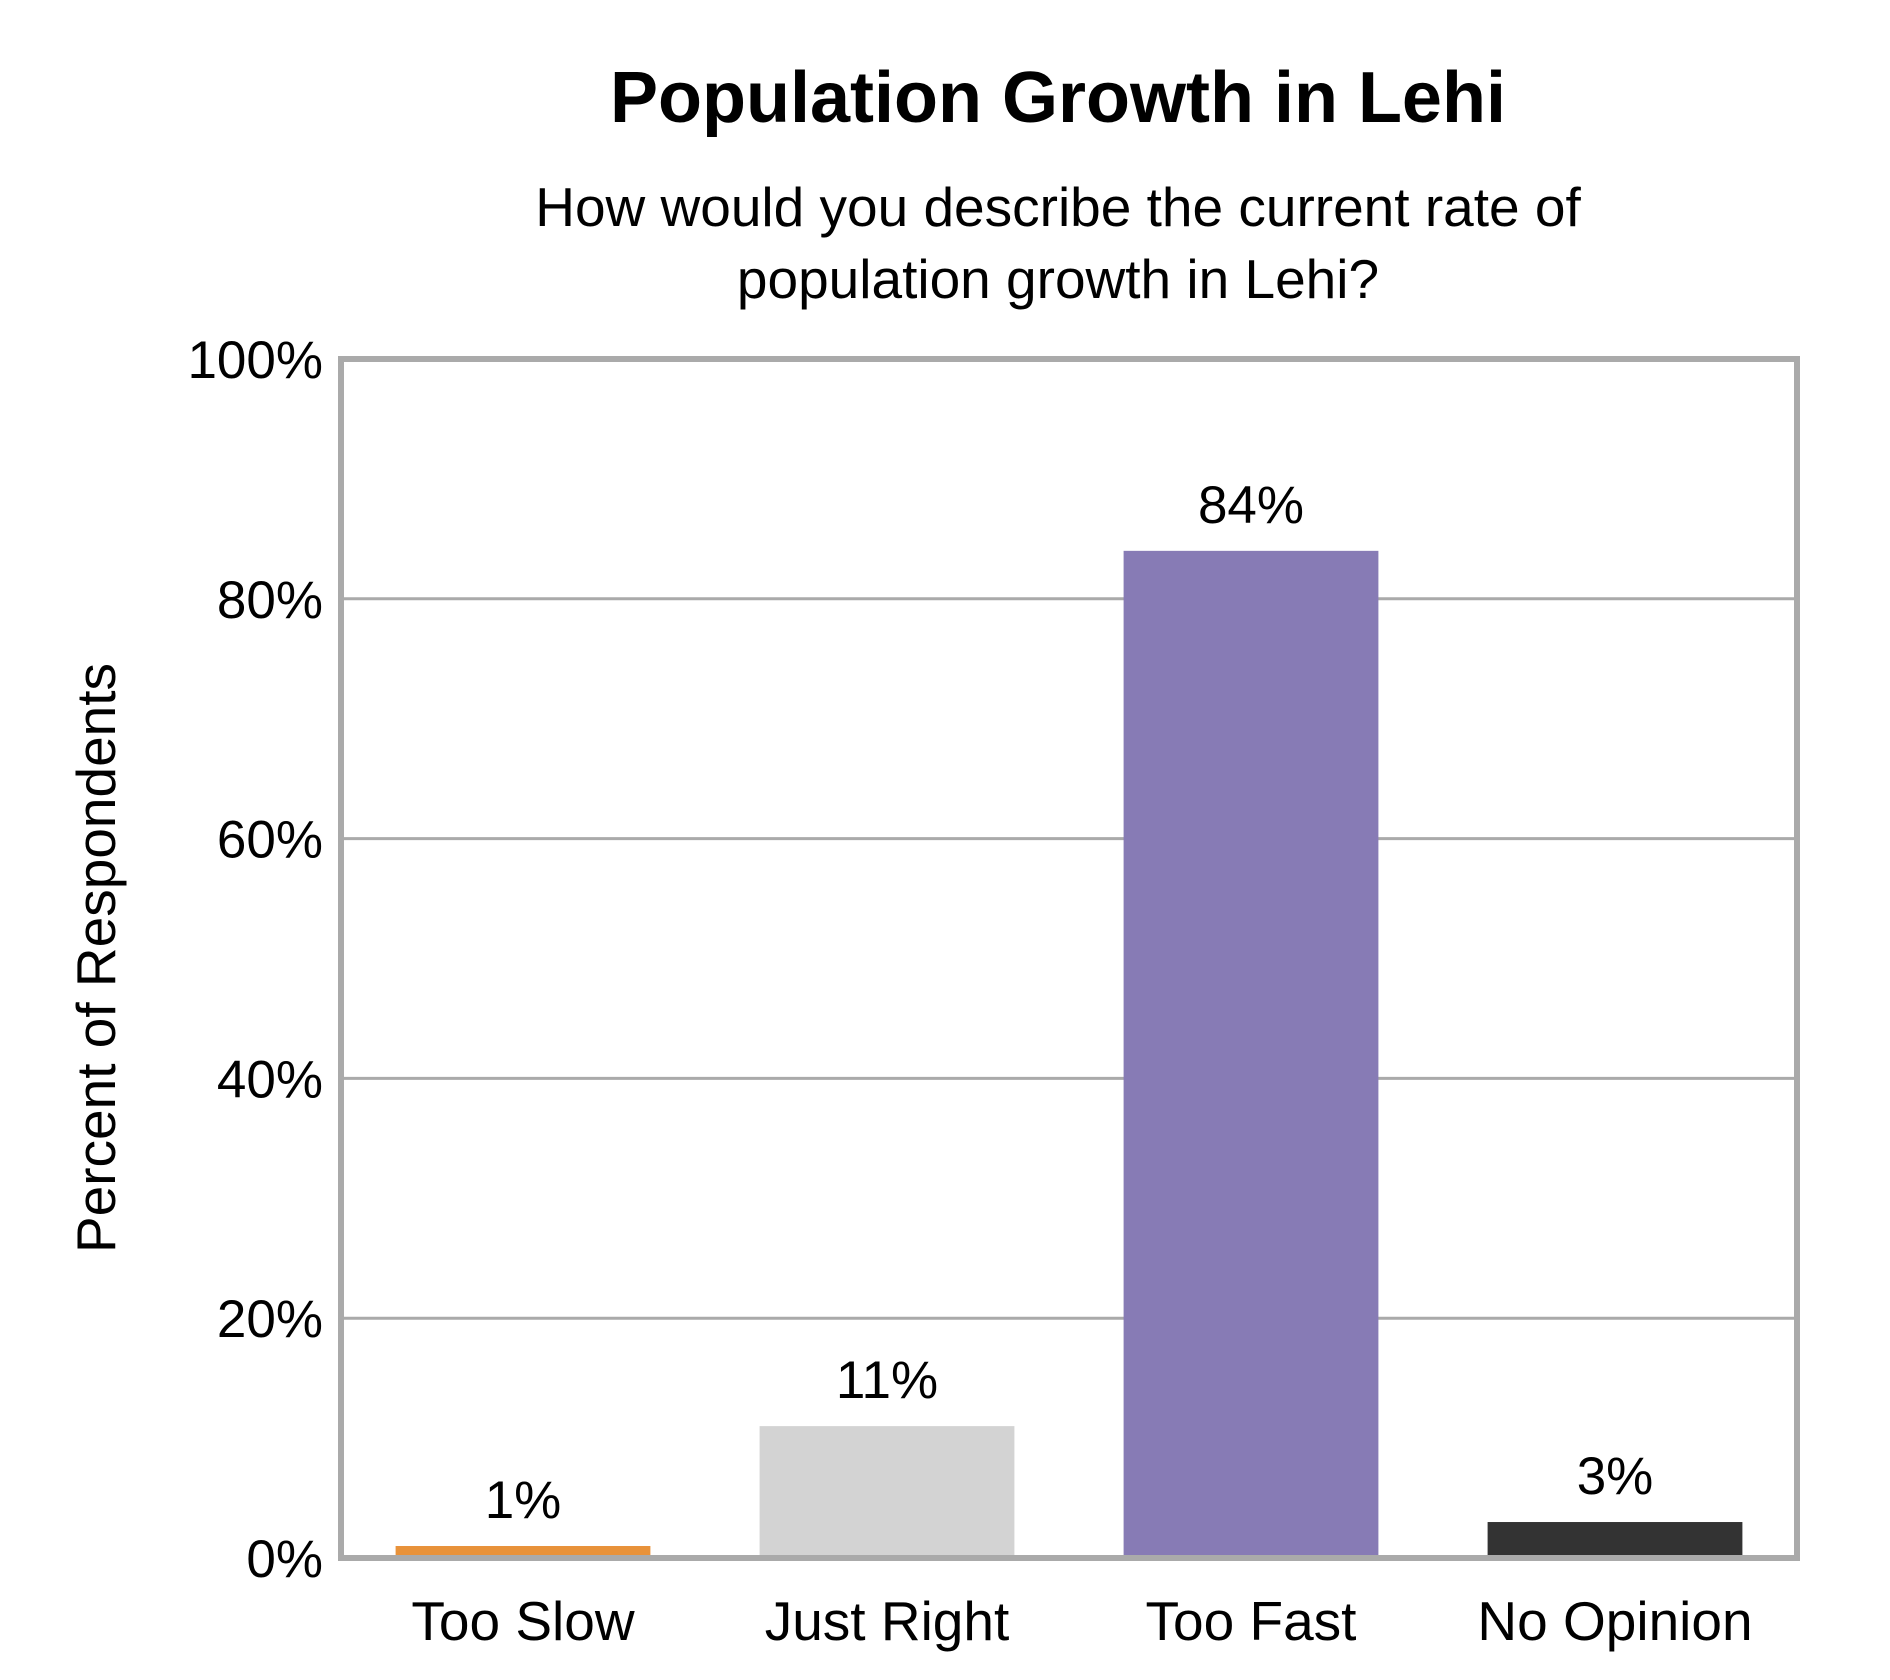  I want to click on y-tick-label-80: 80%, so click(270, 600).